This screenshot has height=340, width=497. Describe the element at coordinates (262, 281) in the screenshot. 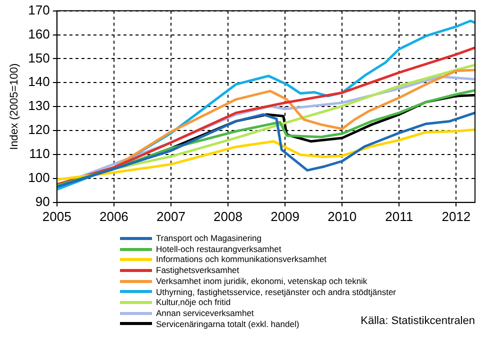

I see `legend-label: Verksamhet inom juridik, ekonomi, vetenskap och teknik` at that location.